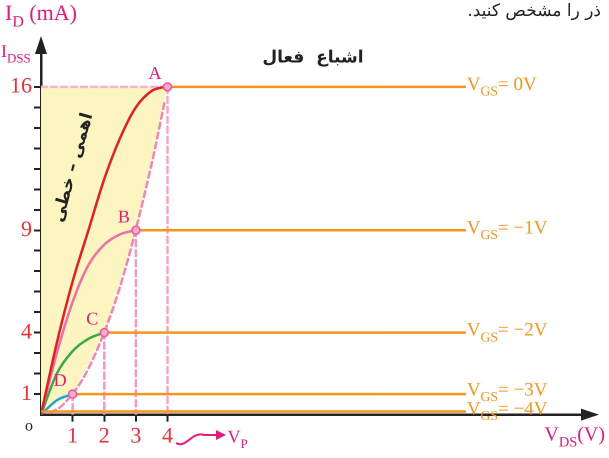 This screenshot has width=609, height=458. What do you see at coordinates (313, 57) in the screenshot?
I see `annotation: اشباع فعال` at bounding box center [313, 57].